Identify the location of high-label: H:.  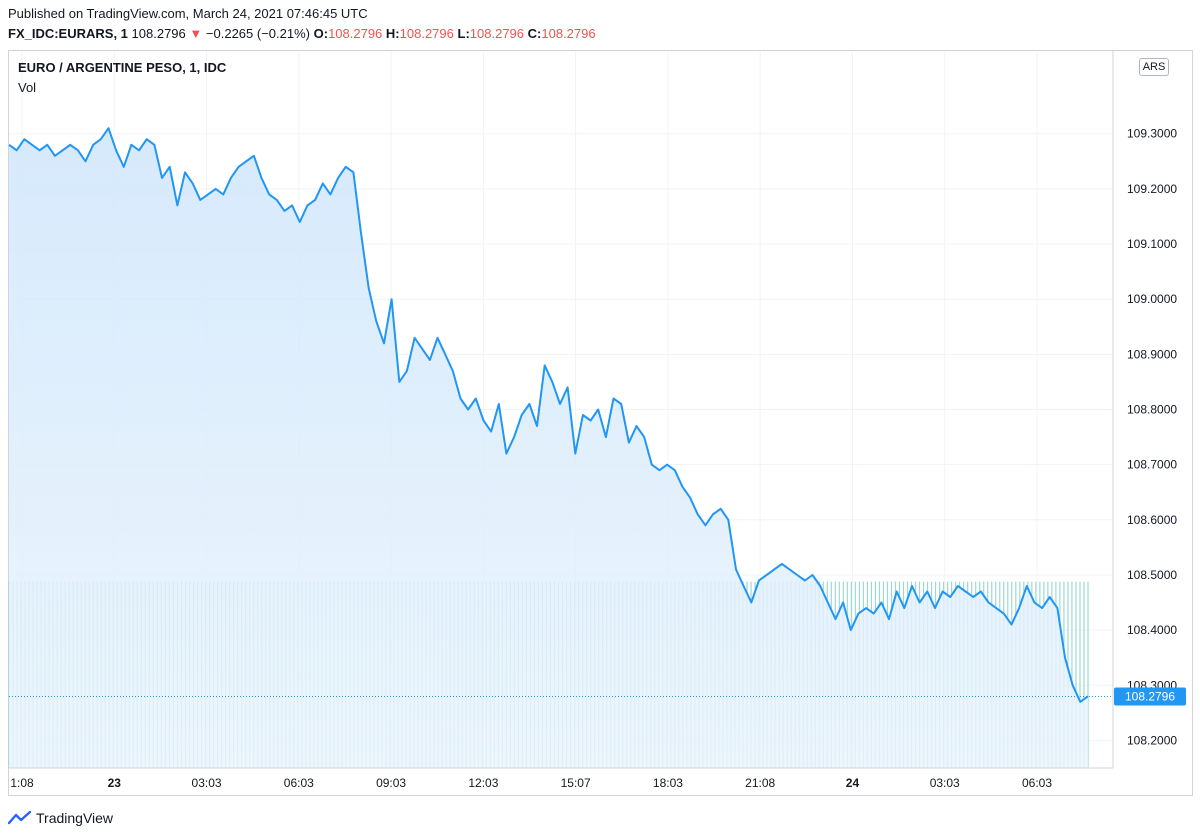
(392, 33).